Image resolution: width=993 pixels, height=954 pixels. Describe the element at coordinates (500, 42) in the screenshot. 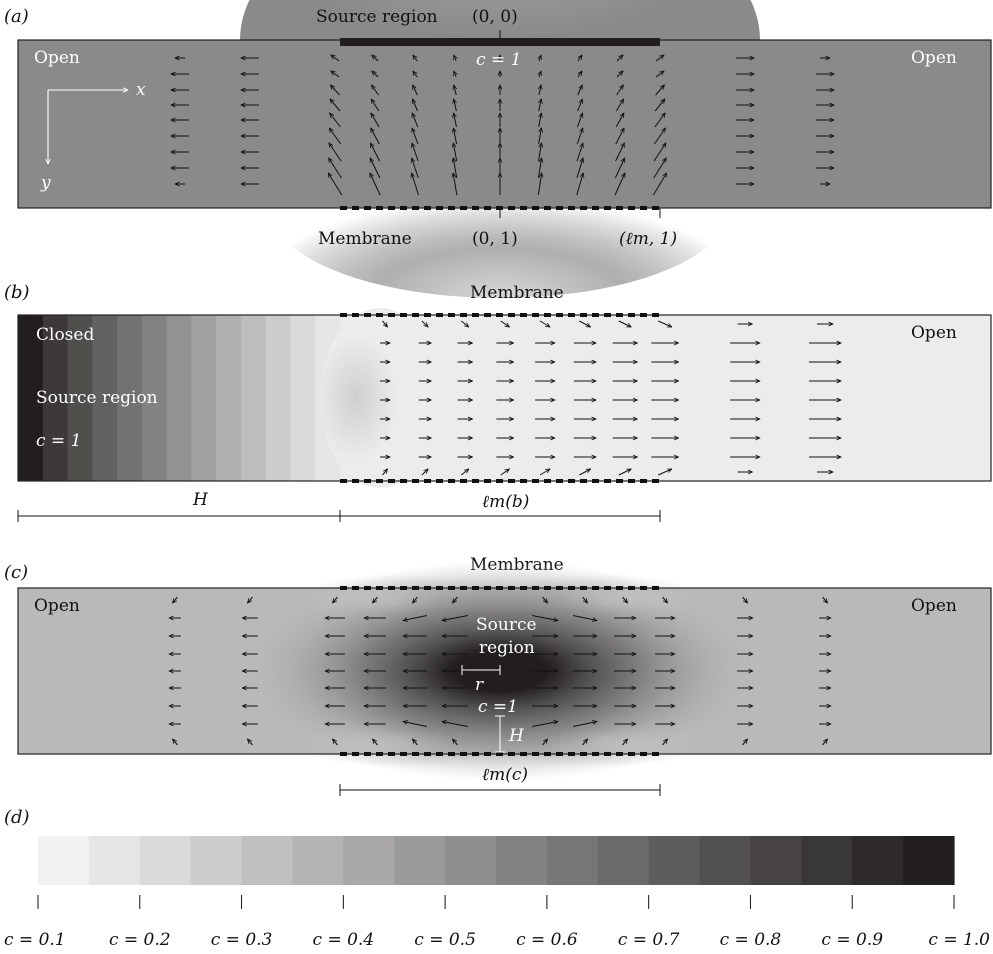

I see `panel-a-source-bar` at that location.